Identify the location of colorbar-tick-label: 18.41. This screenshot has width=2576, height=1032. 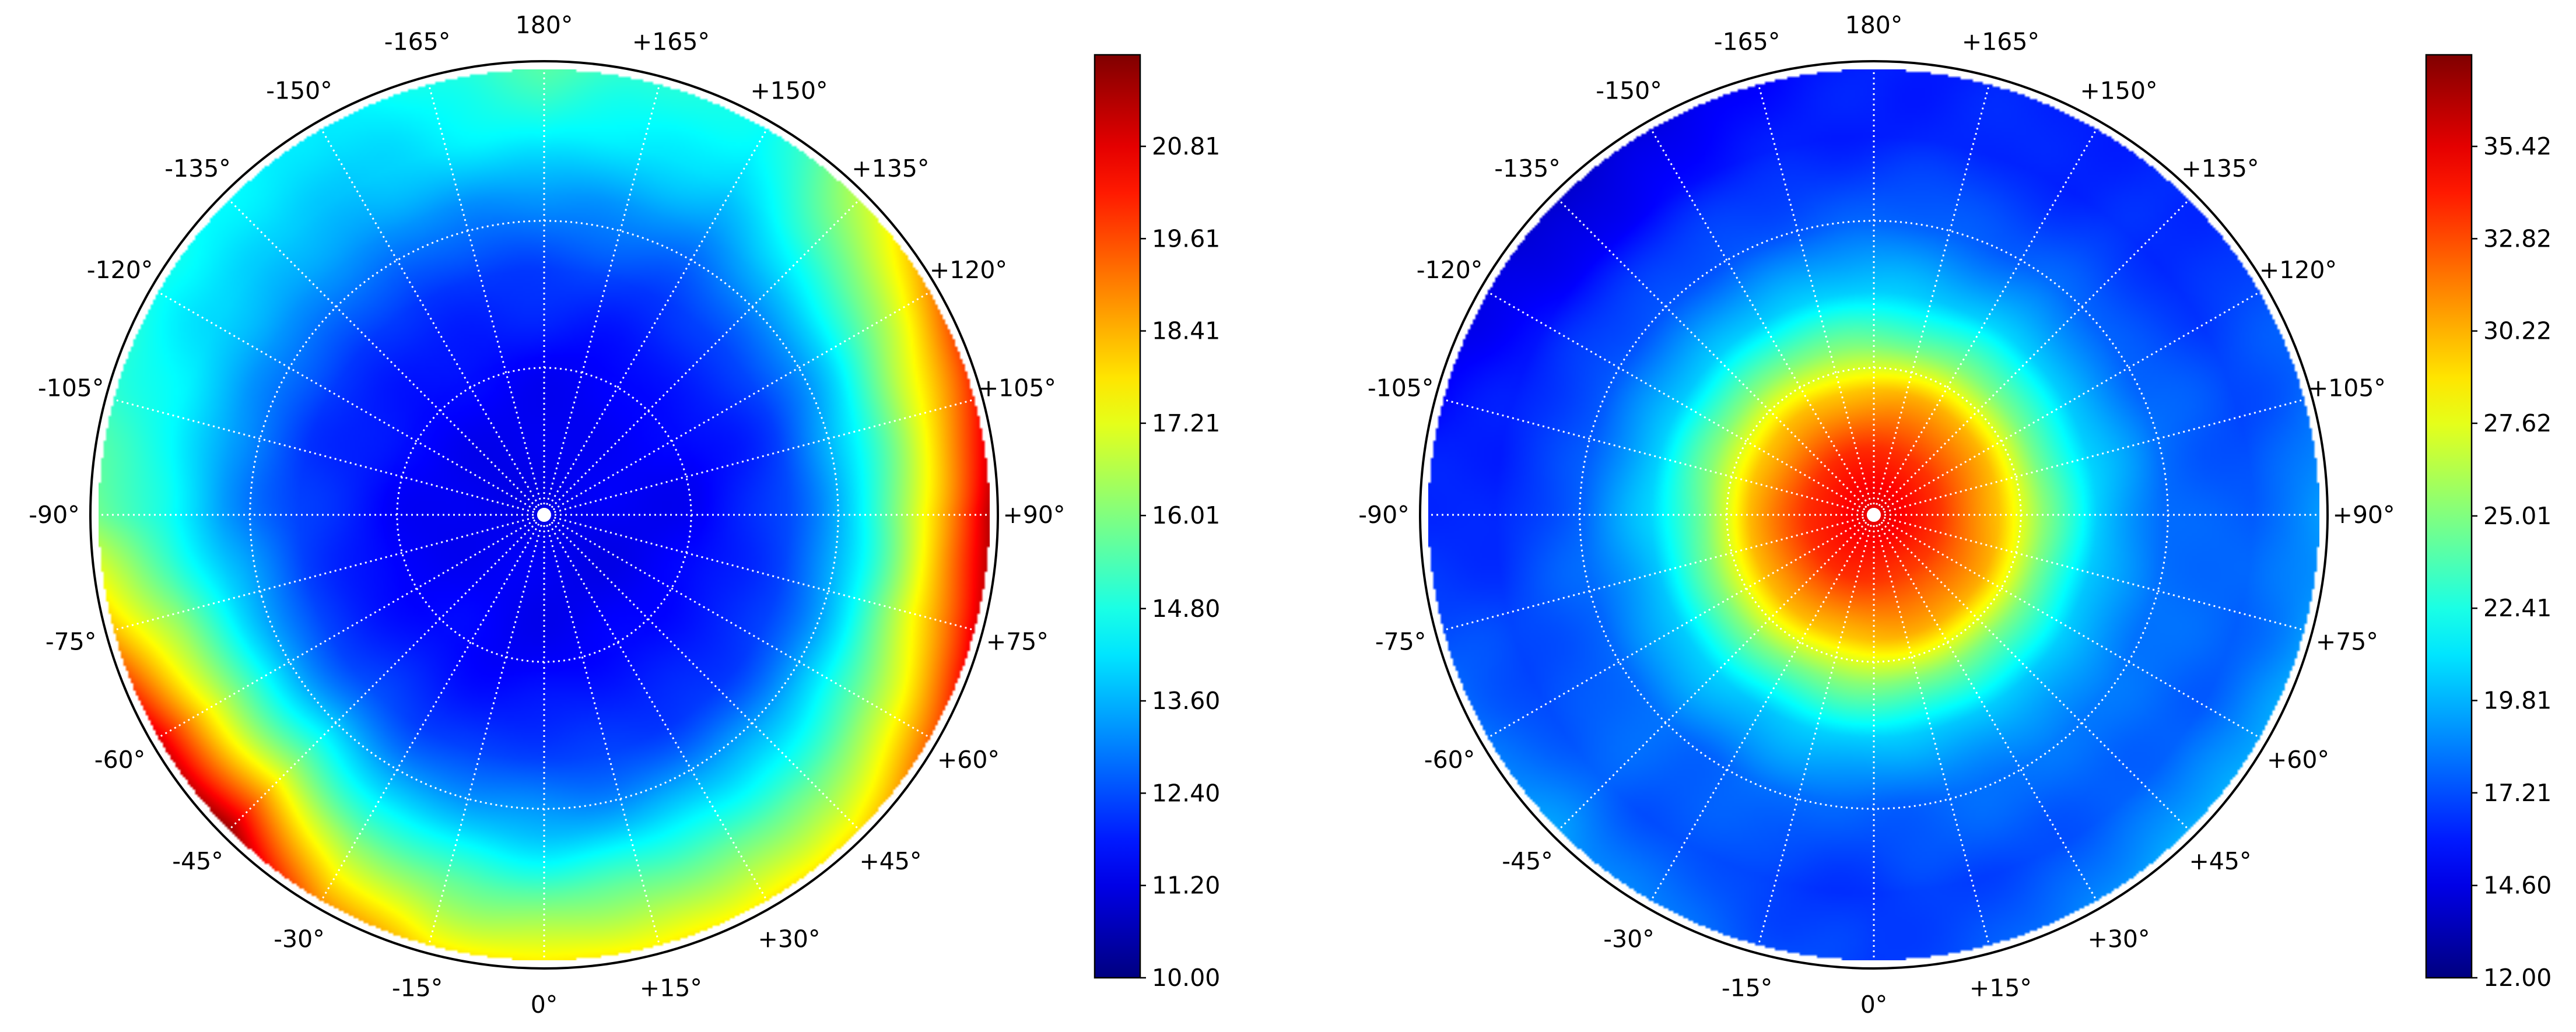
(1186, 331).